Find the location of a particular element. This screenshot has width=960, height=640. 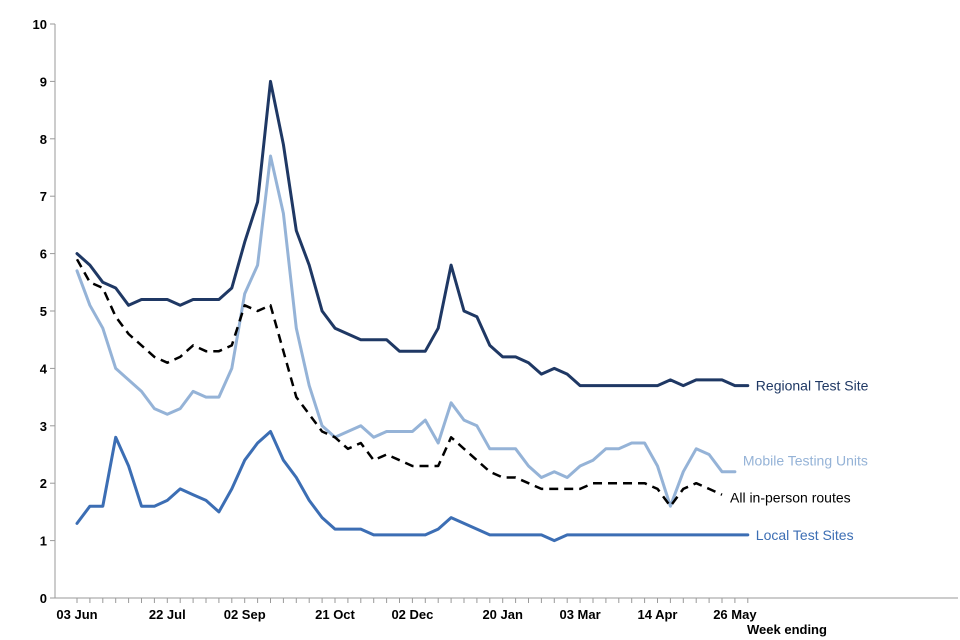

x-tick-label: 02 Dec is located at coordinates (412, 614).